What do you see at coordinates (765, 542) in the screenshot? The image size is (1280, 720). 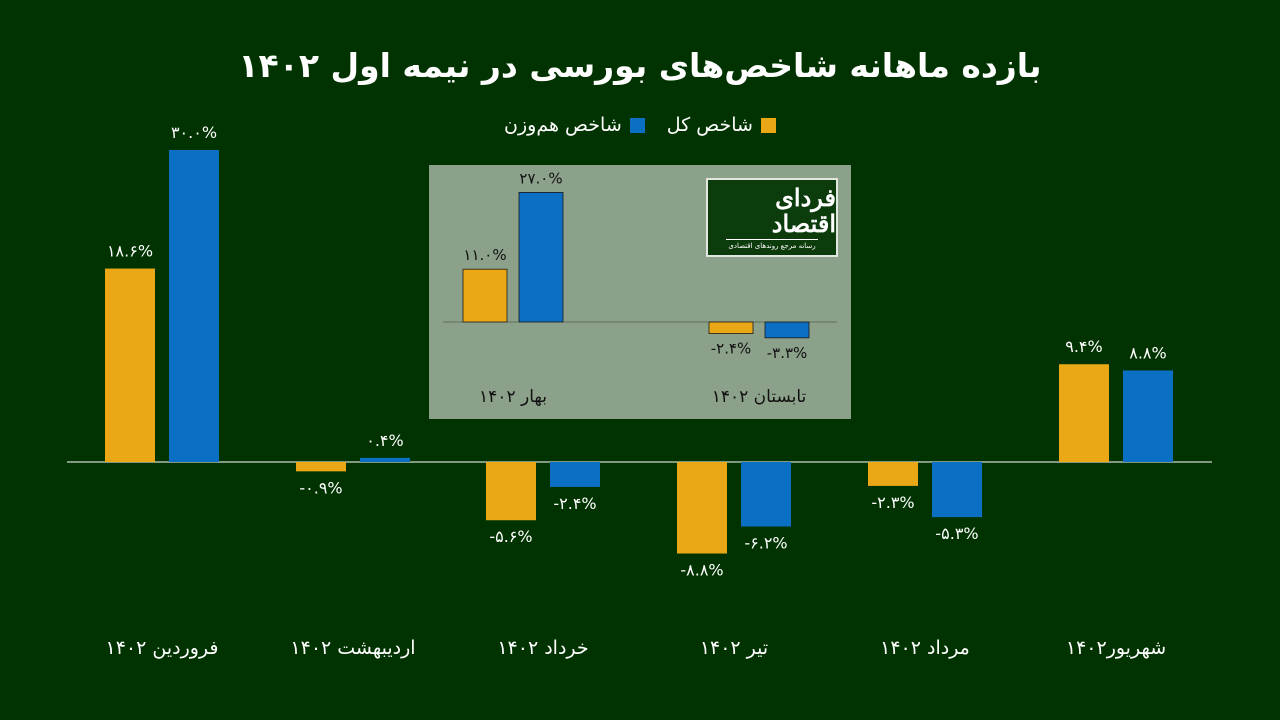 I see `data-label-equal-weight-3: -۶.۲%` at bounding box center [765, 542].